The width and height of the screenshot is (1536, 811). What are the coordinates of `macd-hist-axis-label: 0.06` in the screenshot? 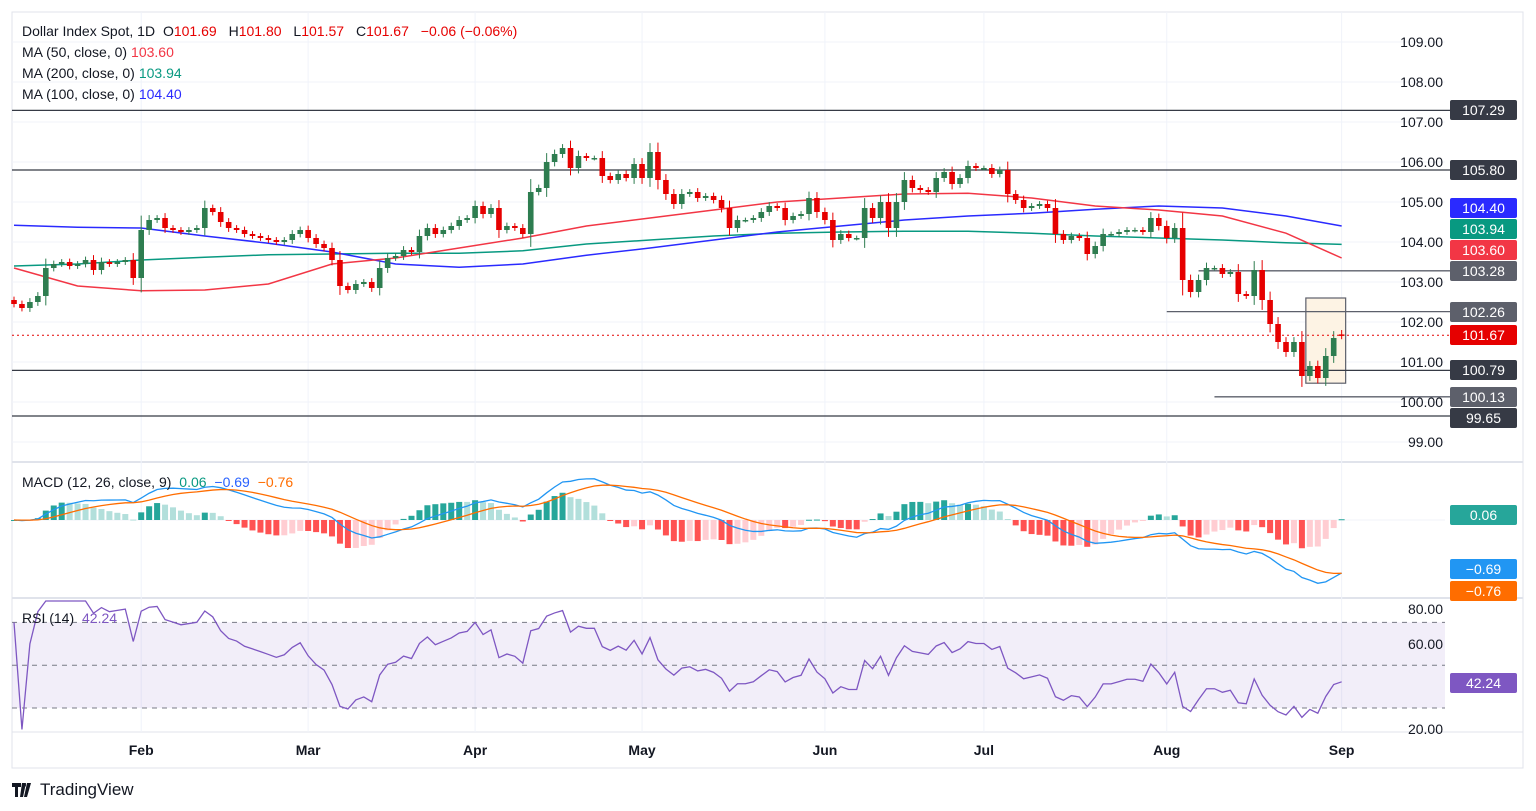 It's located at (1483, 515).